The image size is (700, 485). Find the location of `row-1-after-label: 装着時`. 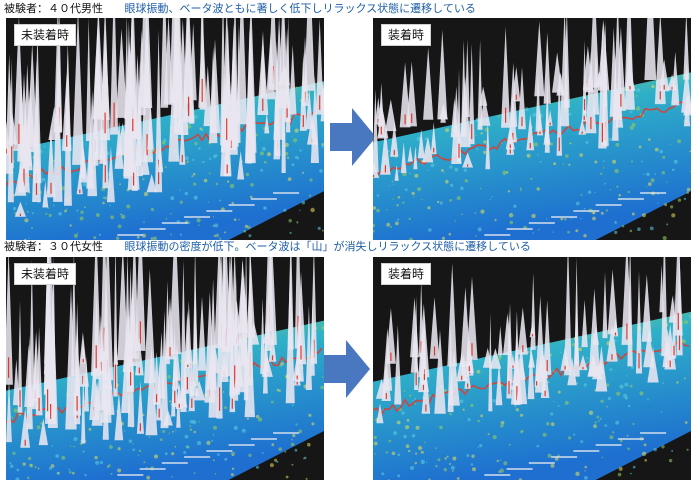

row-1-after-label: 装着時 is located at coordinates (406, 35).